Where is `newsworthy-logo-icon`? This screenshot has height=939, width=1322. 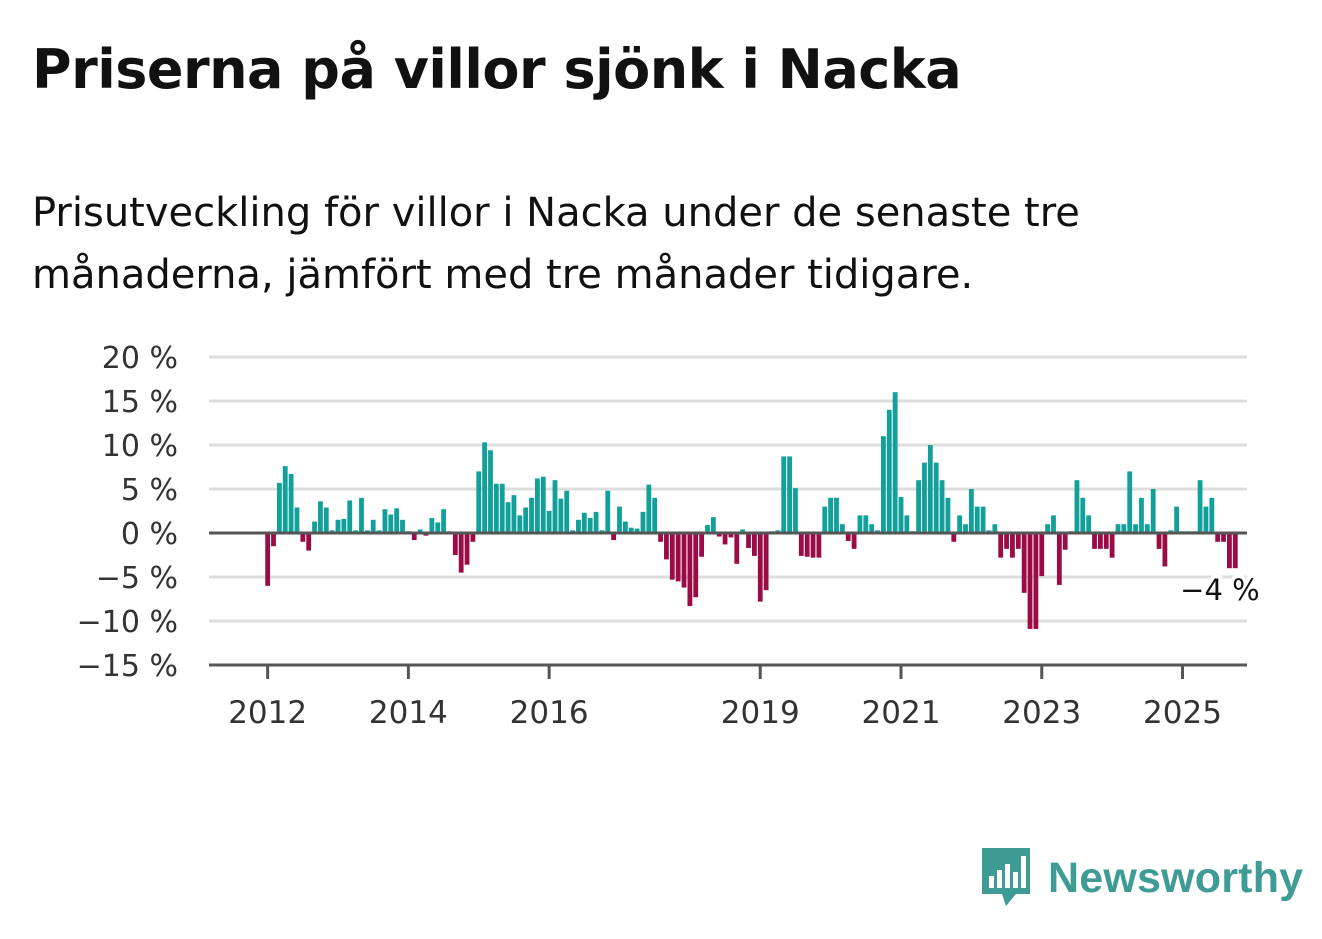
newsworthy-logo-icon is located at coordinates (1006, 877).